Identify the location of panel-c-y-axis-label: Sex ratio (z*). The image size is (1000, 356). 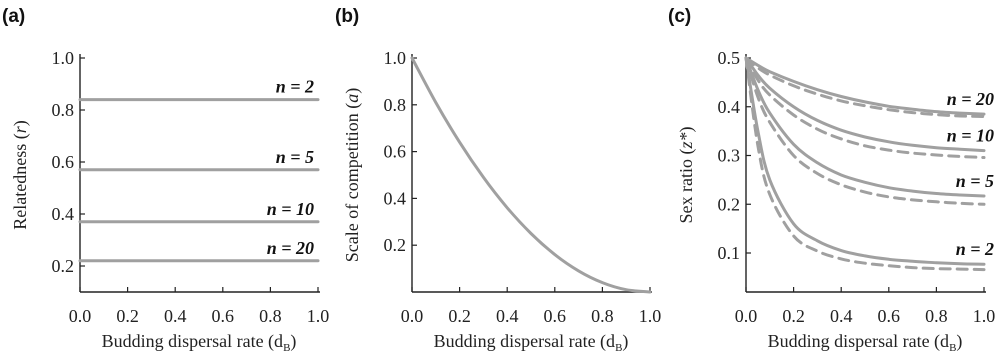
(686, 175).